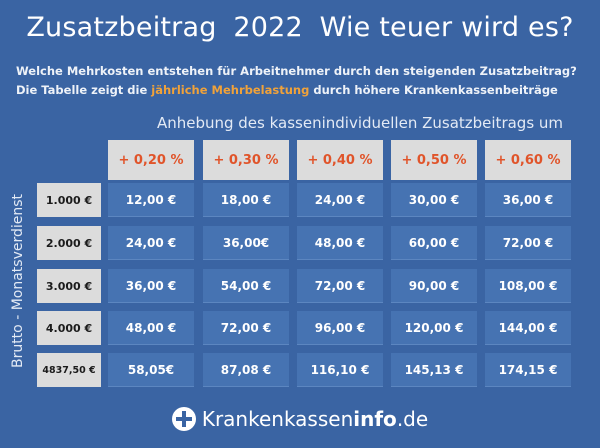 The width and height of the screenshot is (600, 448). Describe the element at coordinates (433, 90) in the screenshot. I see `subtitle-line2-post: durch höhere Krankenkassenbeiträge` at that location.